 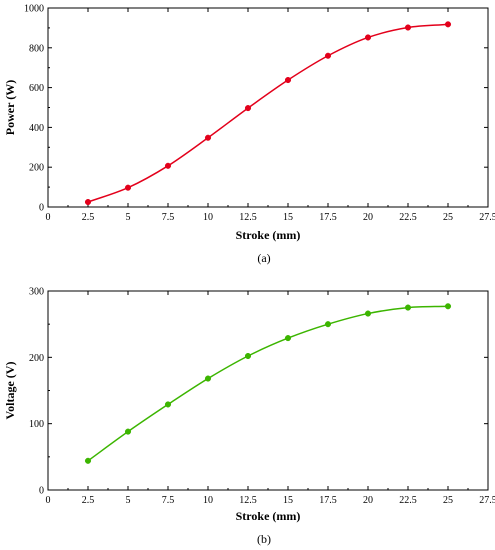 What do you see at coordinates (10, 107) in the screenshot?
I see `y-axis-label: Power (W)` at bounding box center [10, 107].